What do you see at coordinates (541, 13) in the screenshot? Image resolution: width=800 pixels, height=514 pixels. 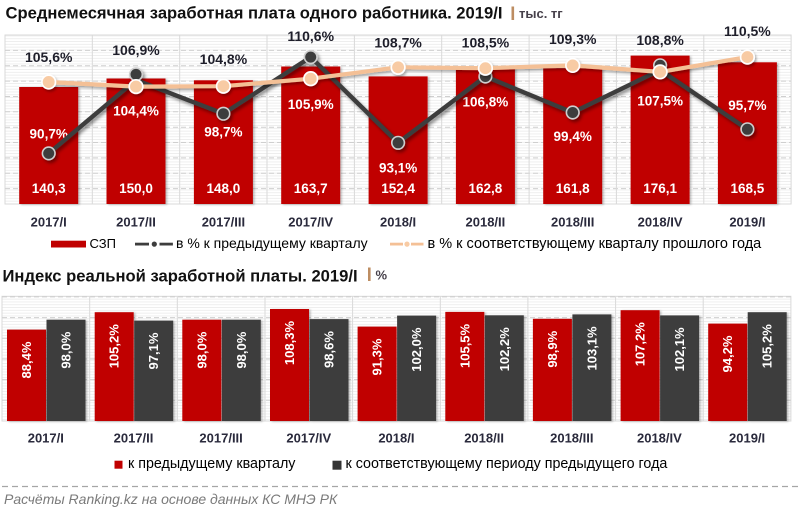 I see `svg-text: тыс. тг` at bounding box center [541, 13].